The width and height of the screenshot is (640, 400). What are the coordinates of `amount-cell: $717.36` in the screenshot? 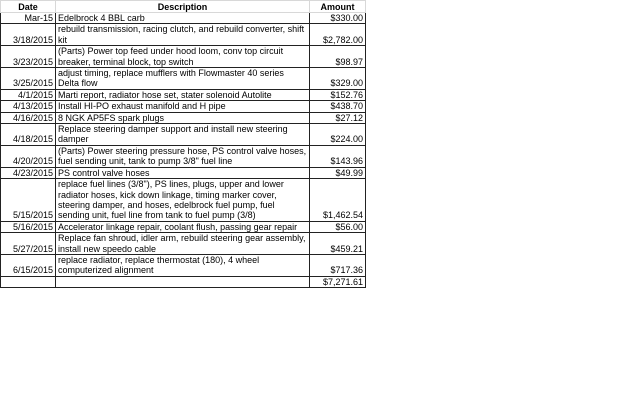 It's located at (337, 265).